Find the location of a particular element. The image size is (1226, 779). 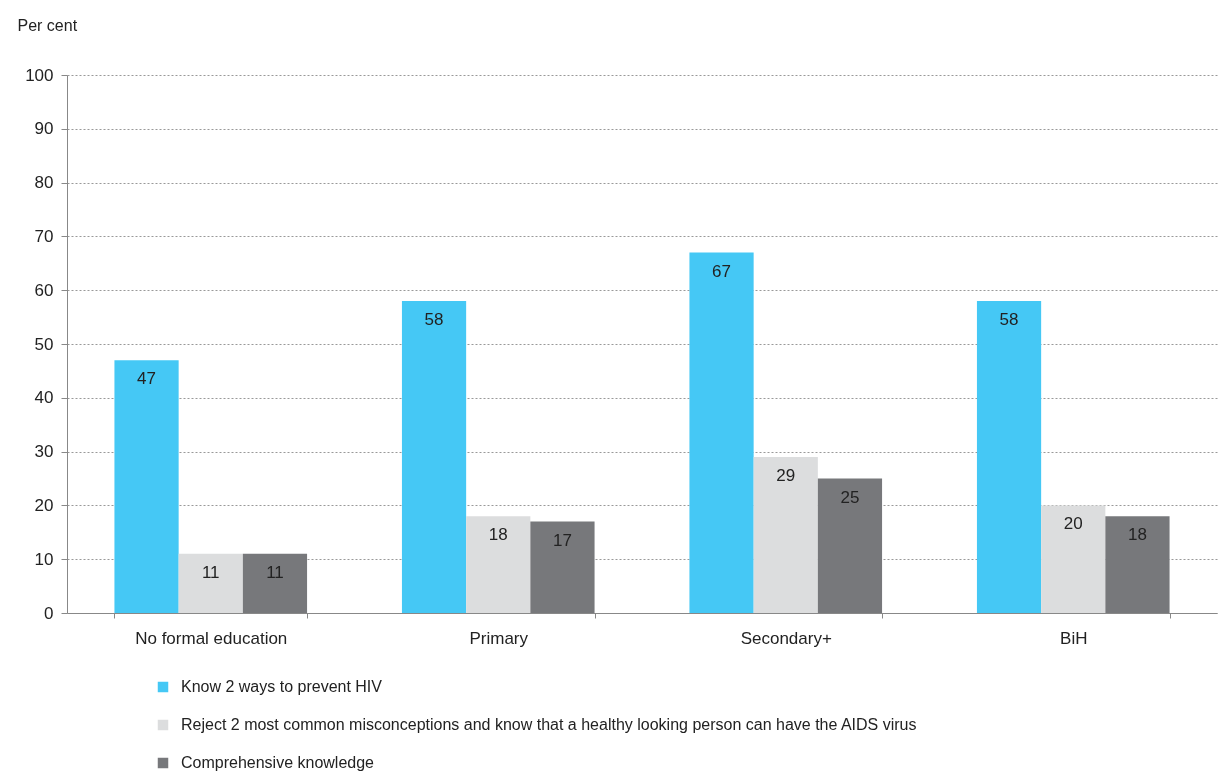

y-tick-label: 80 is located at coordinates (44, 183).